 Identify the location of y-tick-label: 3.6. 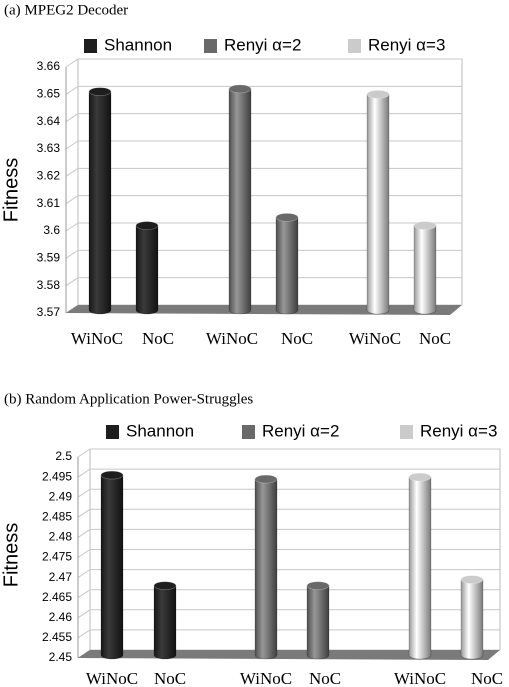
(51, 230).